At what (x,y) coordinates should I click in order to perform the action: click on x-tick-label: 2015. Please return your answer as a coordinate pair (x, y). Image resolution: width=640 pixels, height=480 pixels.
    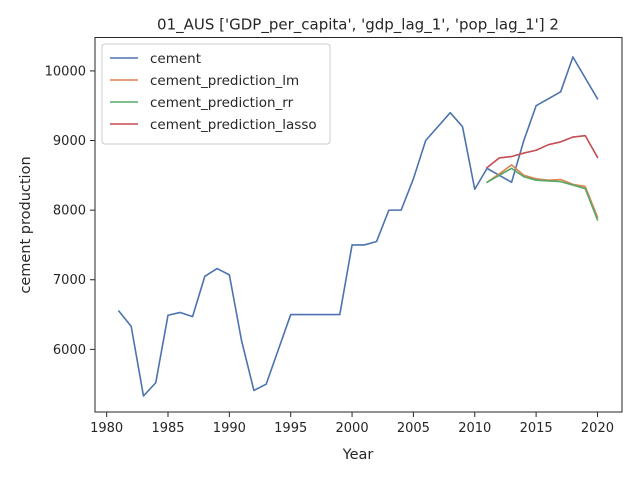
    Looking at the image, I should click on (536, 428).